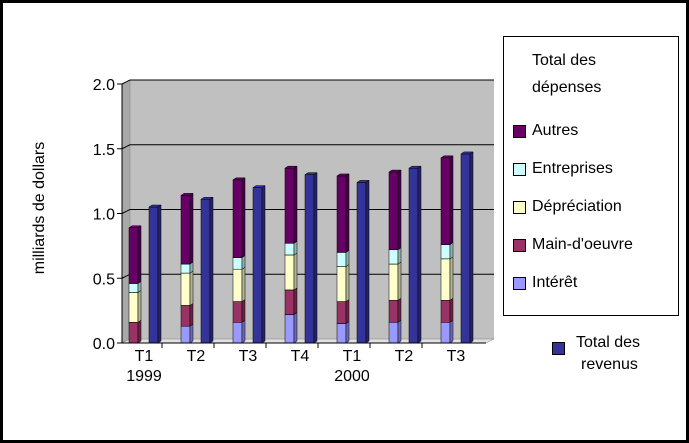 The height and width of the screenshot is (443, 689). I want to click on revenue-legend-line-2: revenus, so click(609, 364).